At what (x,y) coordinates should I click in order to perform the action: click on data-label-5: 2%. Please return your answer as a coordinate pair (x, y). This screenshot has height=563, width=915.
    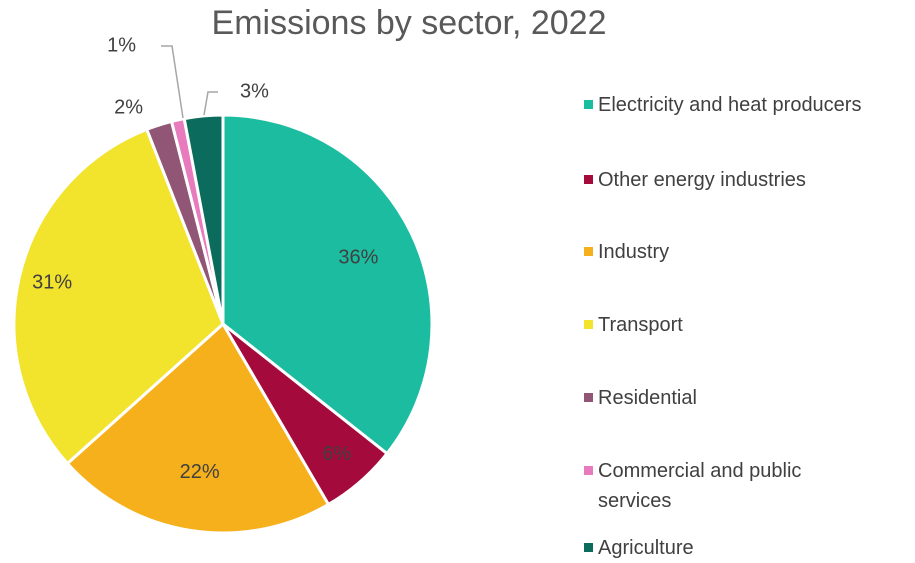
    Looking at the image, I should click on (128, 107).